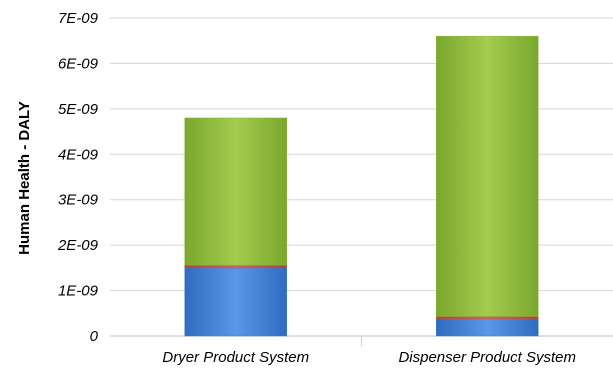 This screenshot has width=613, height=376. Describe the element at coordinates (24, 178) in the screenshot. I see `y-axis-title: Human Health - DALY` at that location.